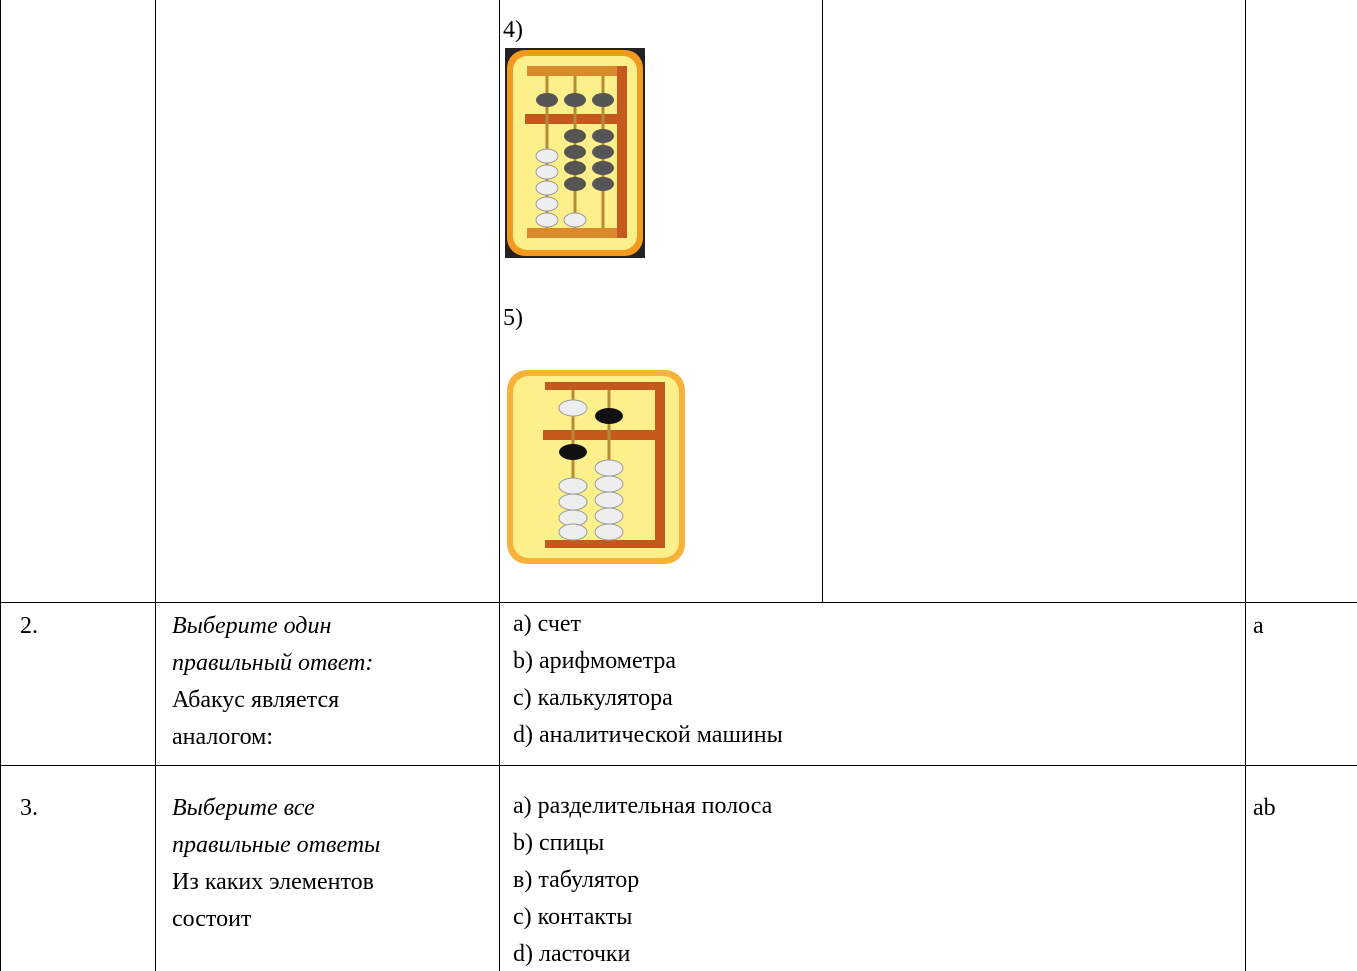 The image size is (1357, 971). I want to click on row-number: 3., so click(29, 808).